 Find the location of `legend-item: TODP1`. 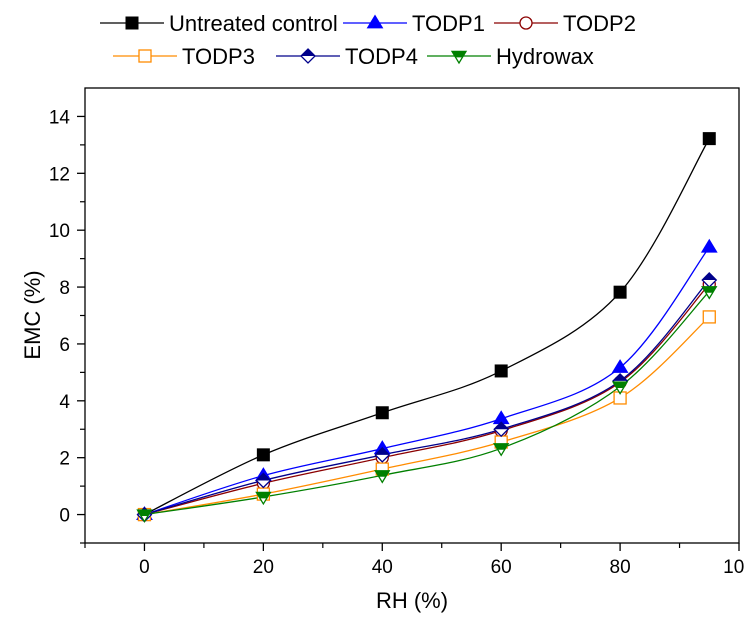

legend-item: TODP1 is located at coordinates (414, 23).